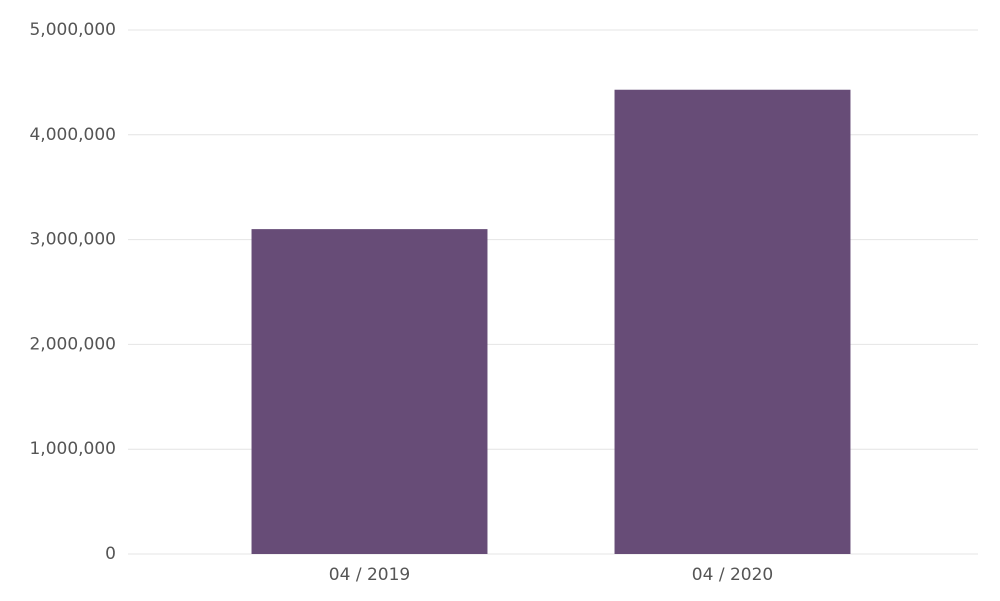 This screenshot has height=601, width=1000. What do you see at coordinates (369, 391) in the screenshot?
I see `bar` at bounding box center [369, 391].